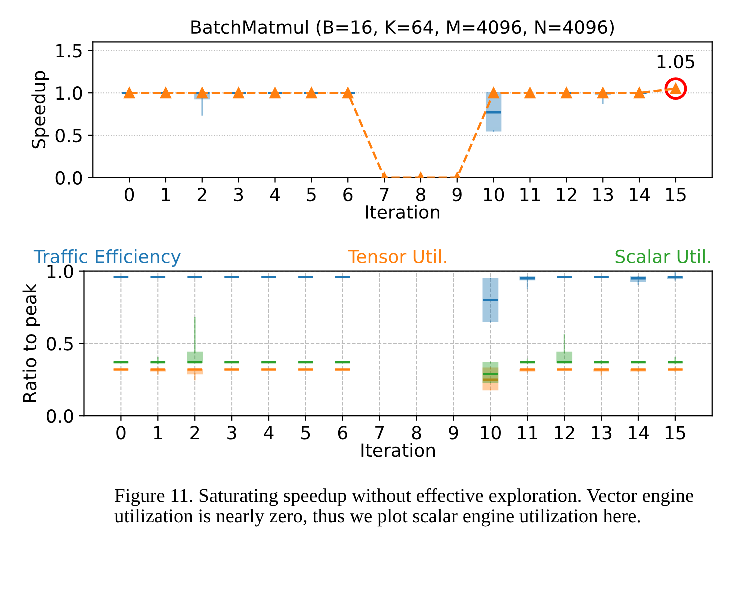 Image resolution: width=739 pixels, height=603 pixels. Describe the element at coordinates (69, 51) in the screenshot. I see `y-tick-label: 1.5` at that location.